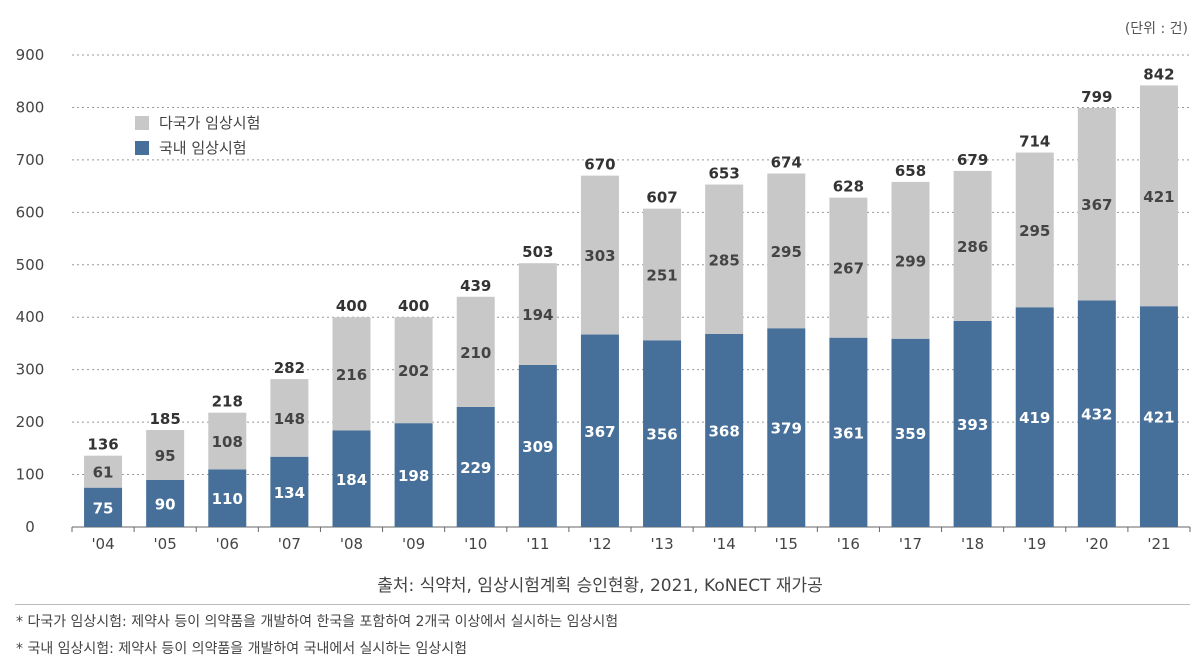 This screenshot has width=1200, height=662. What do you see at coordinates (30, 475) in the screenshot?
I see `y-tick-label: 100` at bounding box center [30, 475].